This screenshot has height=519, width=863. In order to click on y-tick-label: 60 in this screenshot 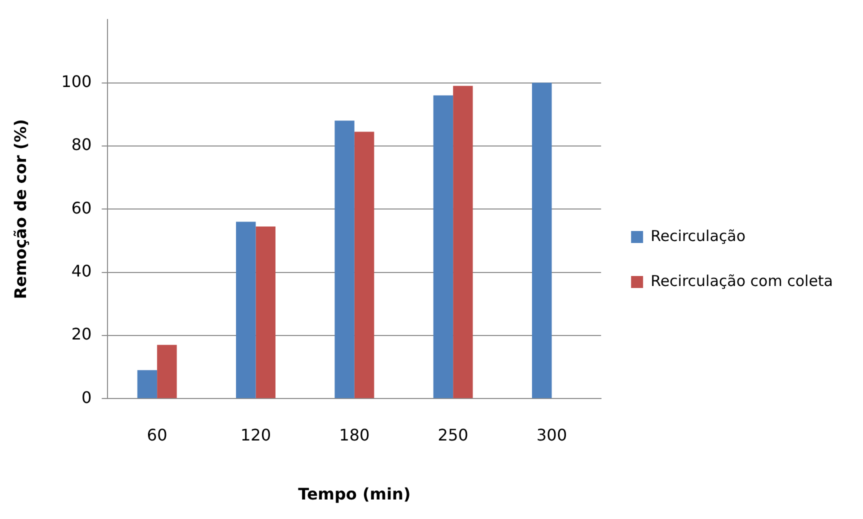, I will do `click(81, 208)`.